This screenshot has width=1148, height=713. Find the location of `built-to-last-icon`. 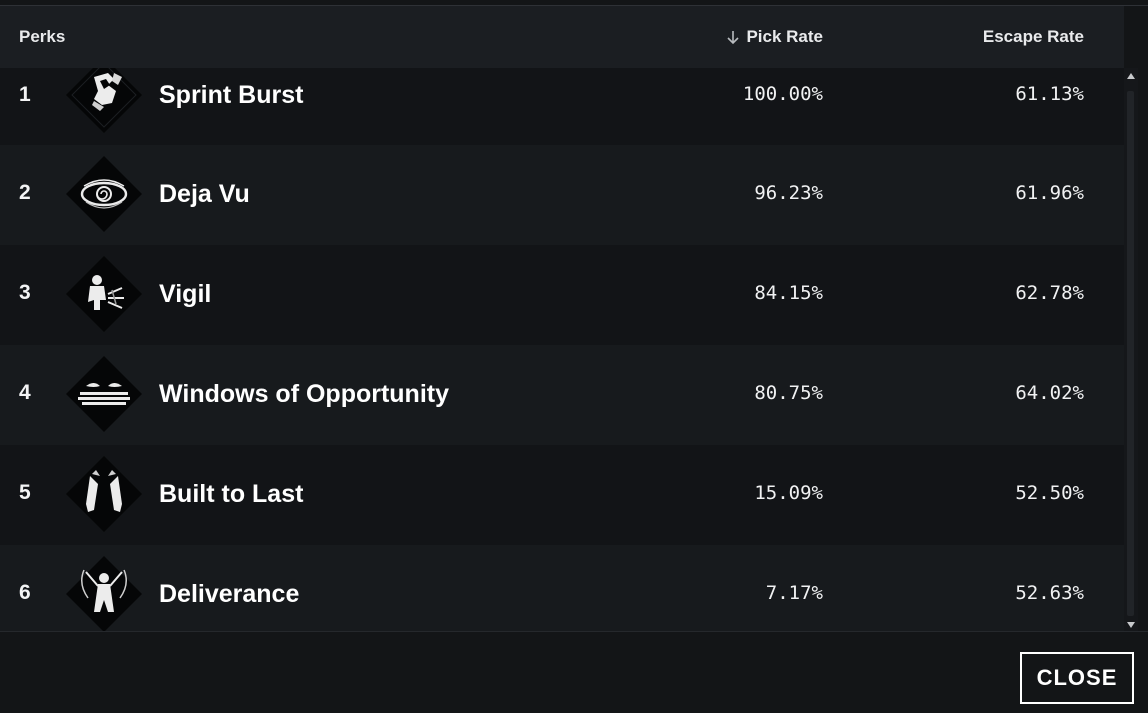

built-to-last-icon is located at coordinates (104, 494).